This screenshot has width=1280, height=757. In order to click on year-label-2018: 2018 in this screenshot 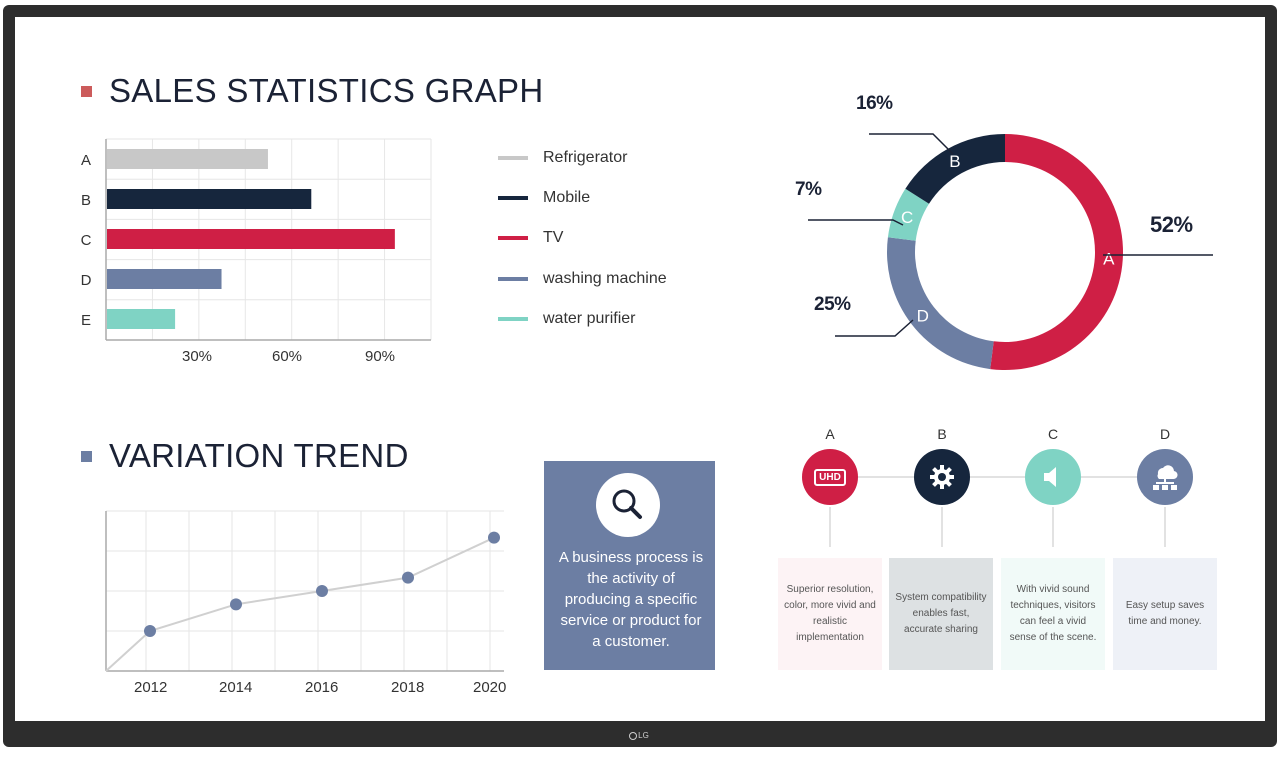, I will do `click(408, 687)`.